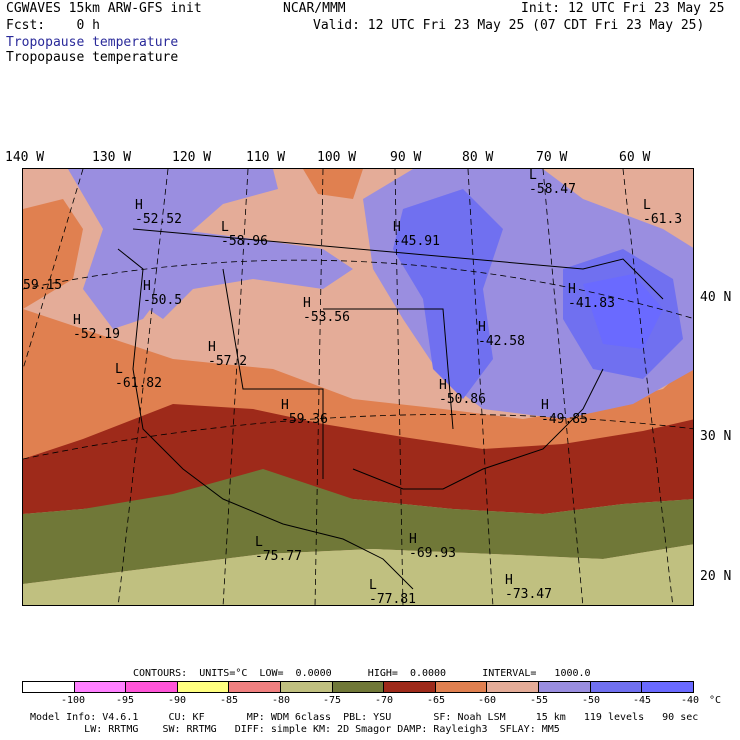 The height and width of the screenshot is (740, 740). Describe the element at coordinates (73, 700) in the screenshot. I see `colorbar-tick-label: -100` at that location.